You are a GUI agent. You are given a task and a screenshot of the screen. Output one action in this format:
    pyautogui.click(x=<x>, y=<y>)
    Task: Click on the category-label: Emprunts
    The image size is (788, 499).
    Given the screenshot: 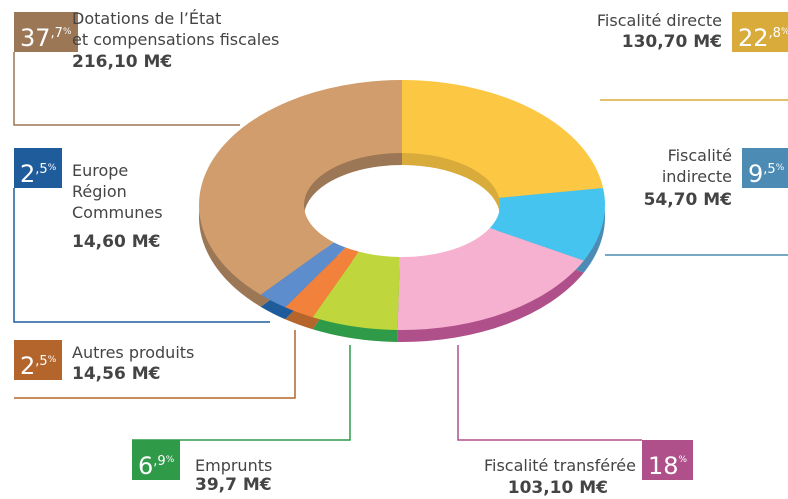 What is the action you would take?
    pyautogui.click(x=234, y=465)
    